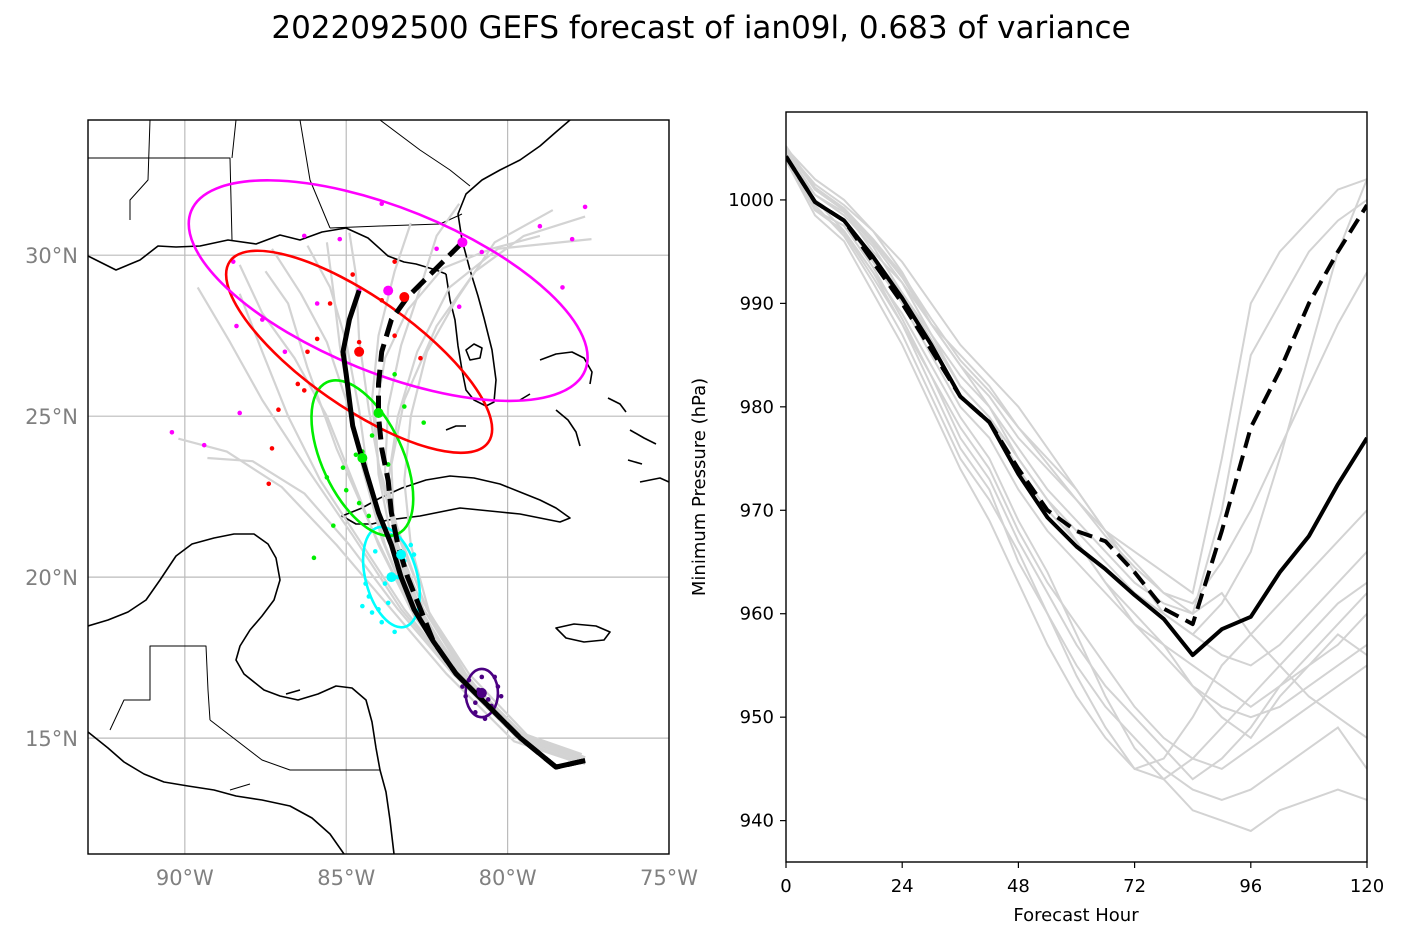 The width and height of the screenshot is (1402, 941). I want to click on y-axis-label: Minimum Pressure (hPa), so click(699, 487).